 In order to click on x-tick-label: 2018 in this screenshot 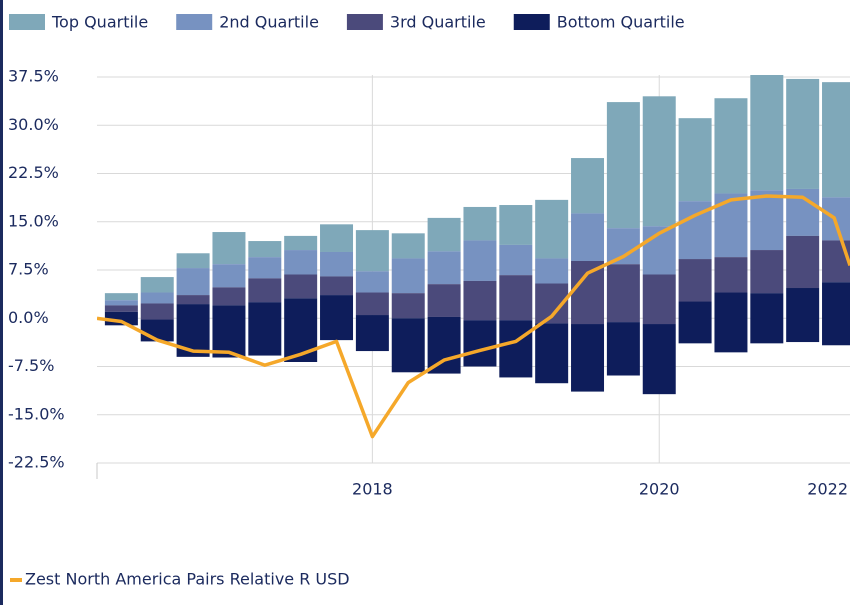, I will do `click(372, 489)`.